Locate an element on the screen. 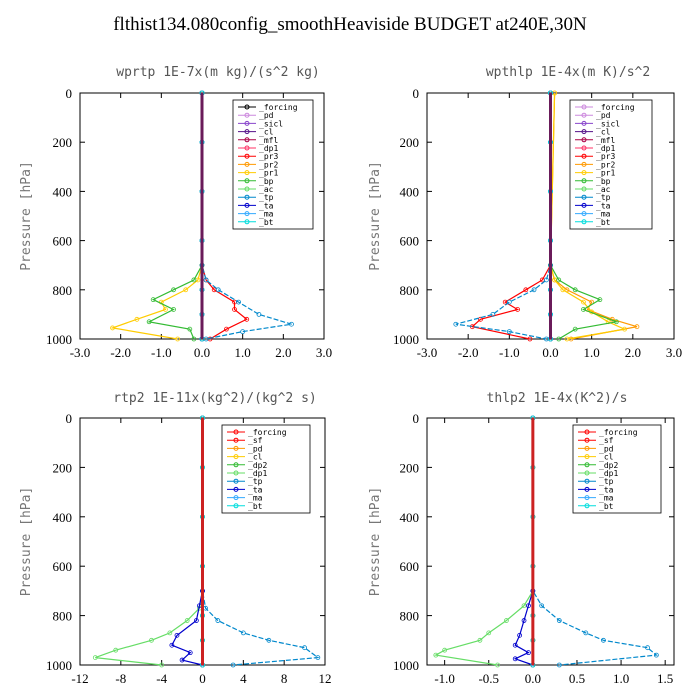 The height and width of the screenshot is (700, 700). legend-label: _ma is located at coordinates (266, 214).